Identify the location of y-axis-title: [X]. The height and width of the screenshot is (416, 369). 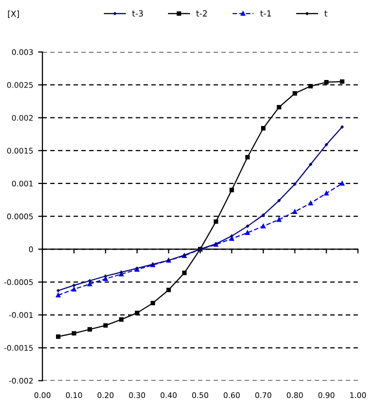
(13, 14).